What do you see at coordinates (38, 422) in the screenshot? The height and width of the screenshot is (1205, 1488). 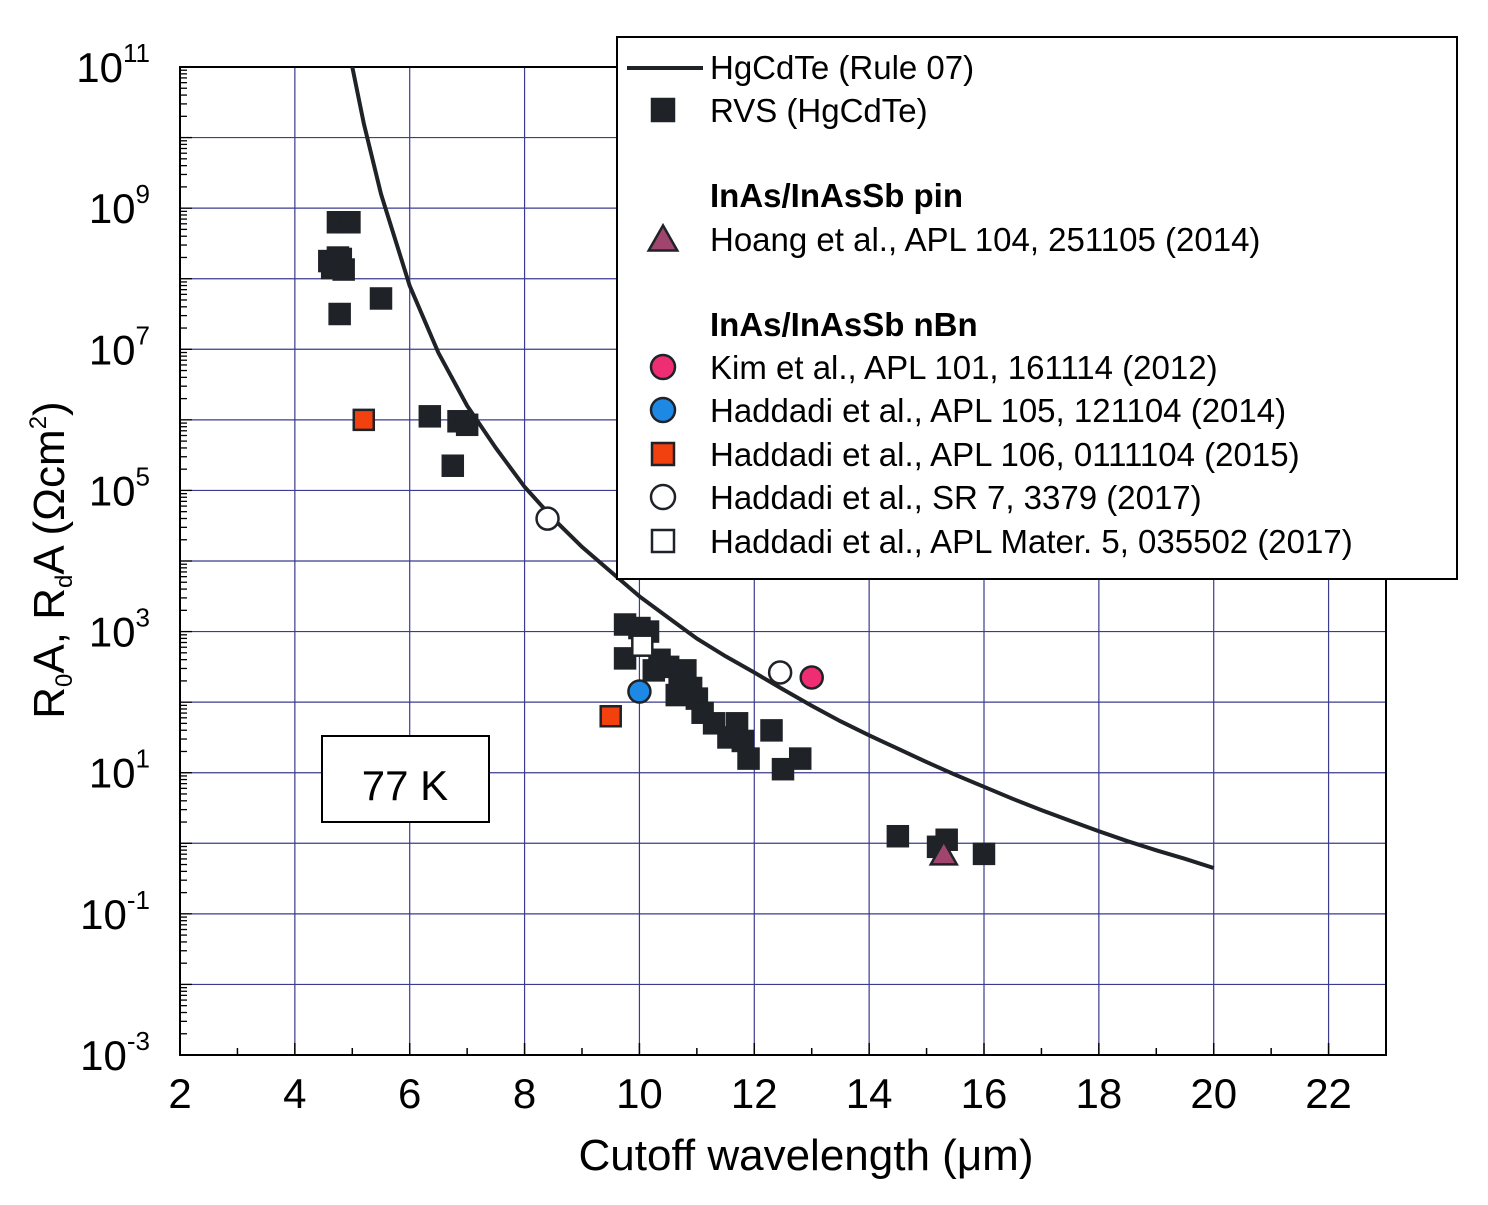 I see `y-label-sup2: 2` at bounding box center [38, 422].